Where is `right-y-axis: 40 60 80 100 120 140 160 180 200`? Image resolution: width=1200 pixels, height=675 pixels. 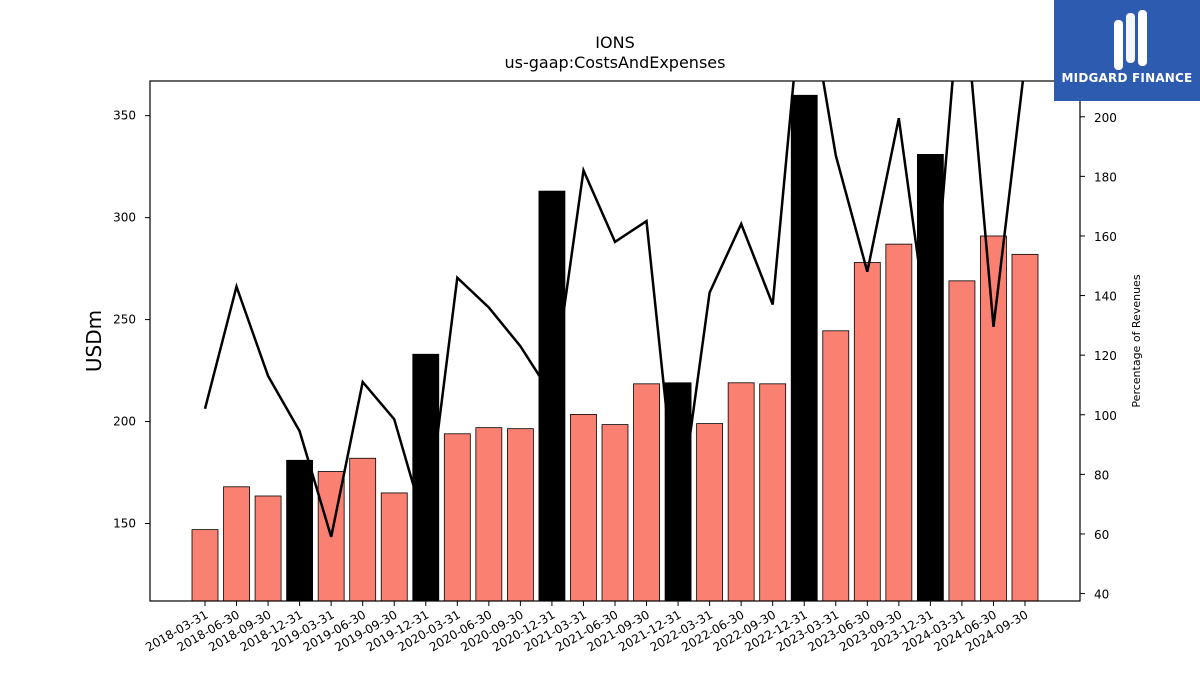
right-y-axis: 40 60 80 100 120 140 160 180 200 is located at coordinates (1098, 356).